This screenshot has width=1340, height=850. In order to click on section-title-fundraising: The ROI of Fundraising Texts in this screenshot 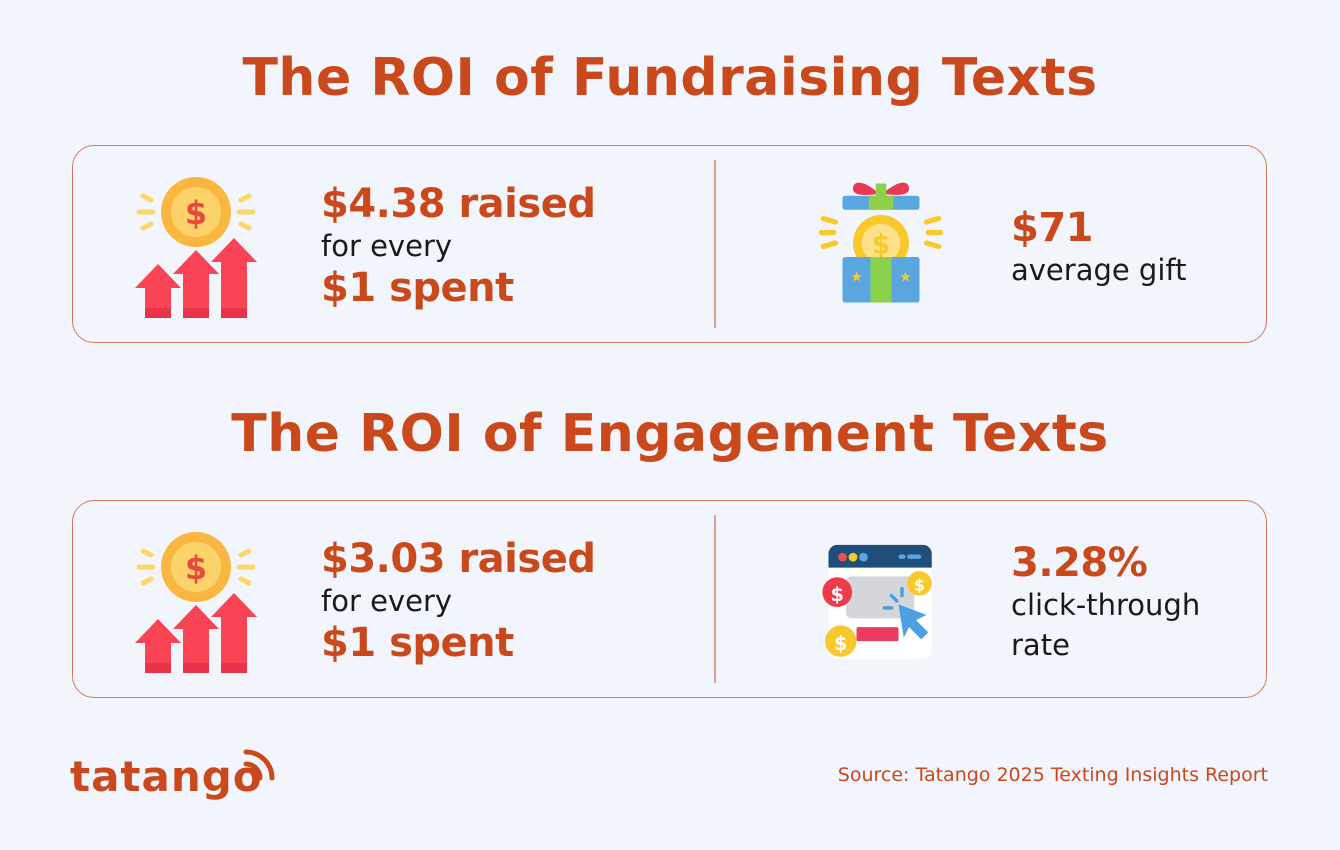, I will do `click(670, 78)`.